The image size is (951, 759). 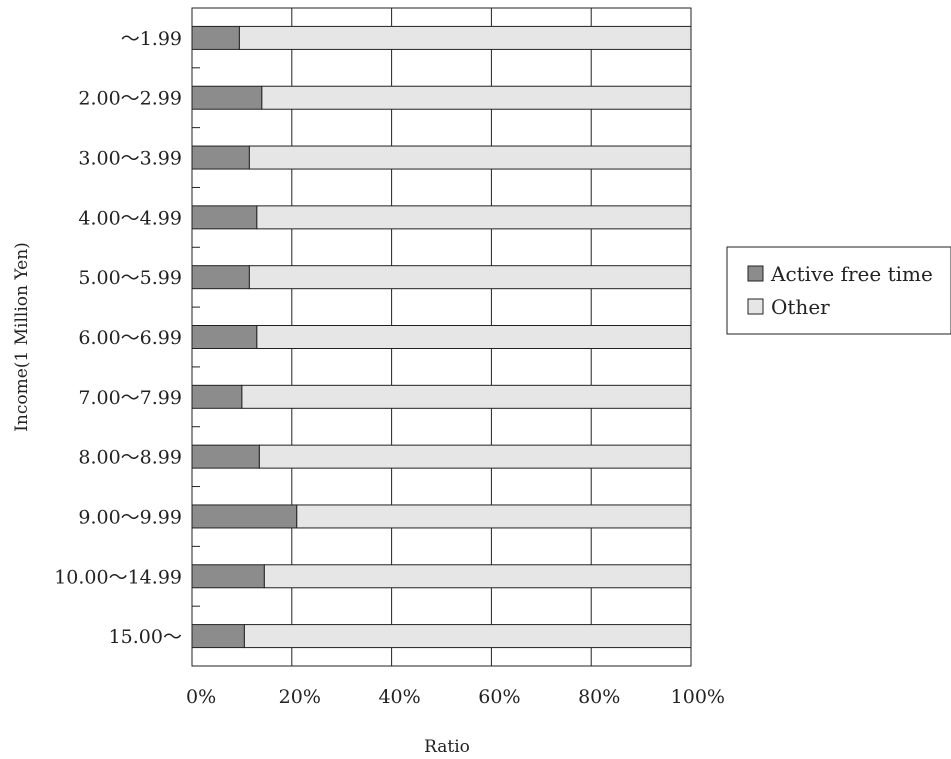 I want to click on y-tick-label: 8.00～8.99, so click(x=130, y=458).